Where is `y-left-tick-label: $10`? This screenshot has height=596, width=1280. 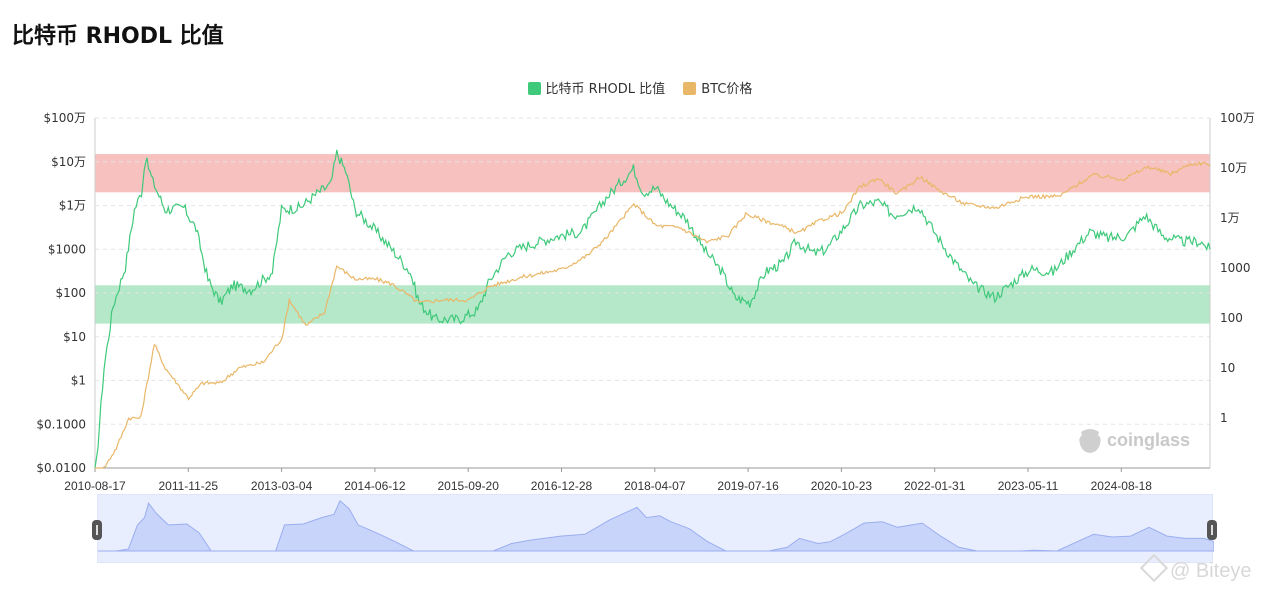 y-left-tick-label: $10 is located at coordinates (74, 337).